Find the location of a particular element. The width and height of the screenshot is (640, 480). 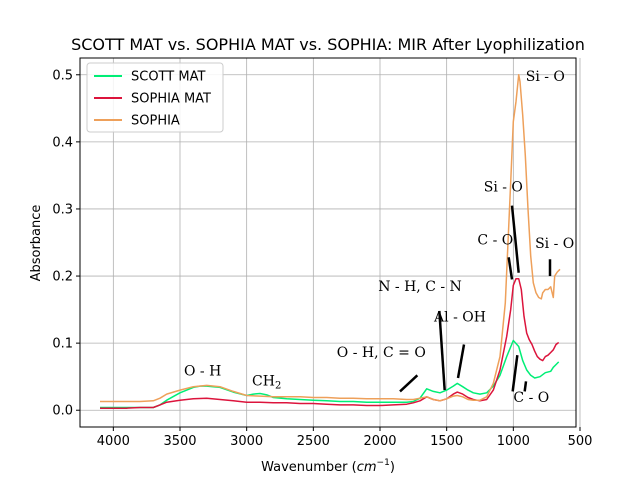

x-tick-label: 2500 is located at coordinates (313, 441).